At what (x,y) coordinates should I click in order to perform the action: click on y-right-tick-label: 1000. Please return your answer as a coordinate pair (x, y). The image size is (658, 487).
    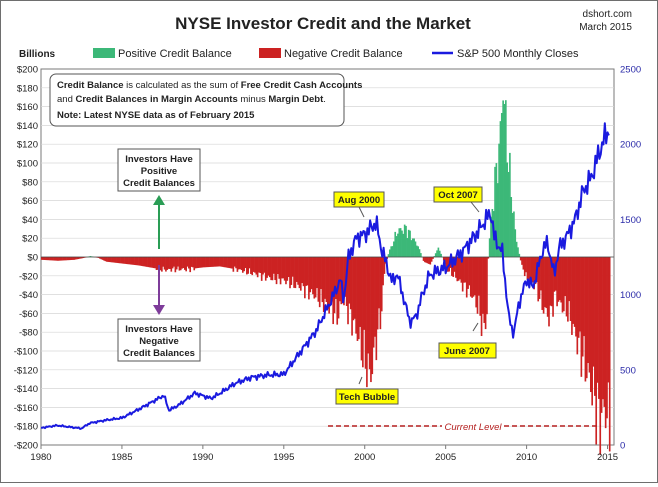
    Looking at the image, I should click on (630, 295).